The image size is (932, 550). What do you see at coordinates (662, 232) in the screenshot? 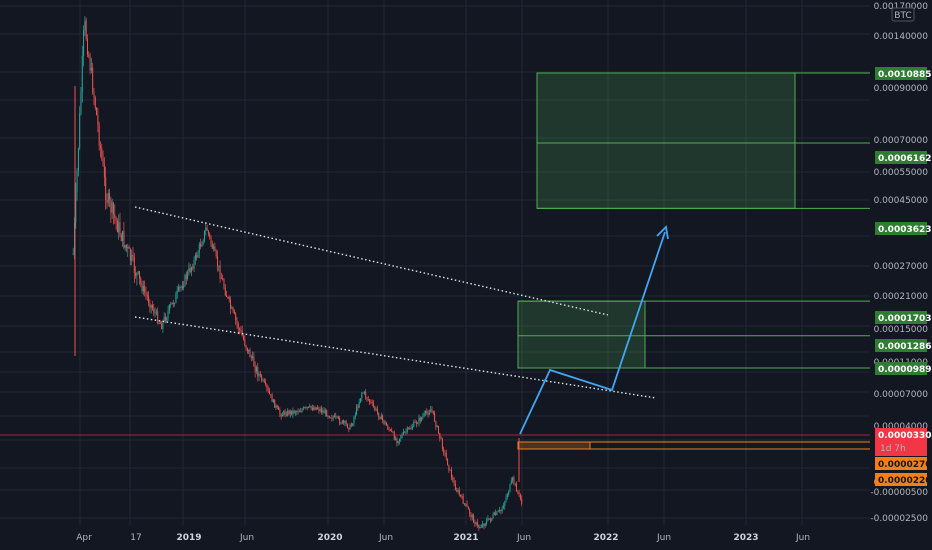
I see `projection-arrowhead` at bounding box center [662, 232].